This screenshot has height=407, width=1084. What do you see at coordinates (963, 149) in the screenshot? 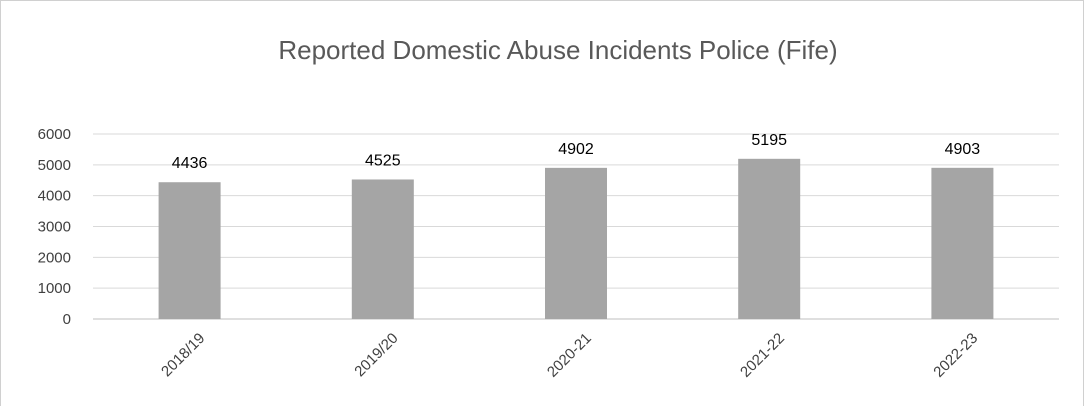
I see `data-label: 4903` at bounding box center [963, 149].